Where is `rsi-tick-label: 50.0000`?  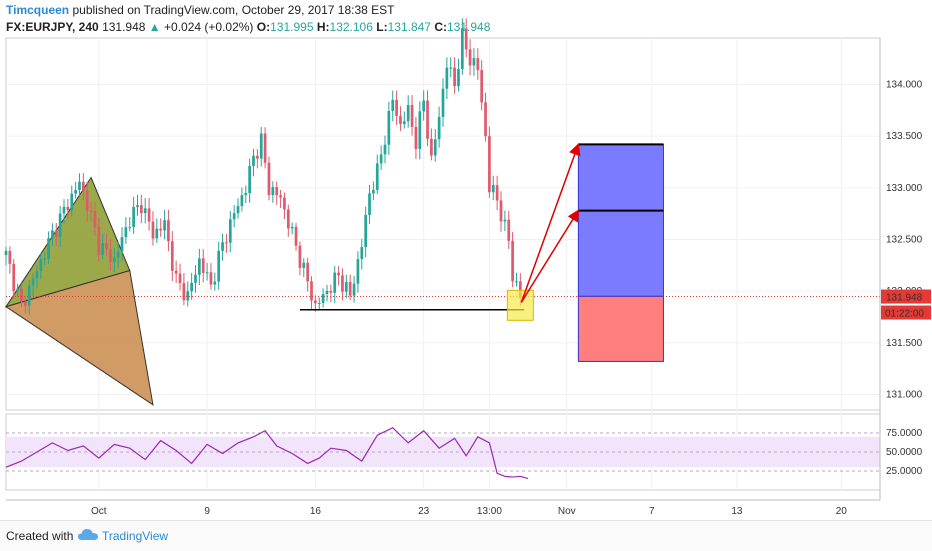 rsi-tick-label: 50.0000 is located at coordinates (904, 452).